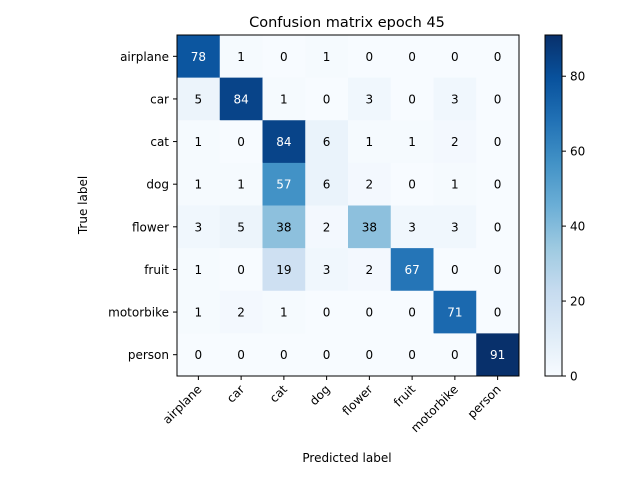 The height and width of the screenshot is (480, 640). What do you see at coordinates (144, 57) in the screenshot?
I see `y-tick-label: airplane` at bounding box center [144, 57].